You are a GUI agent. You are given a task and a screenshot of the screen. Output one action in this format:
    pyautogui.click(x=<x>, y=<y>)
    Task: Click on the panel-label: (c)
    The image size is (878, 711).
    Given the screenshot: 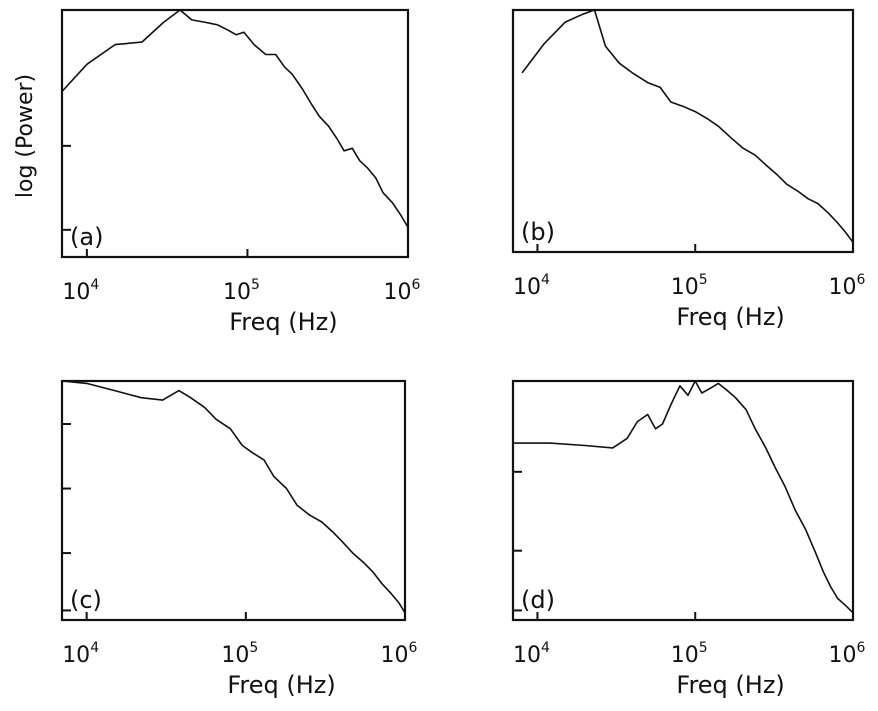 What is the action you would take?
    pyautogui.click(x=86, y=600)
    